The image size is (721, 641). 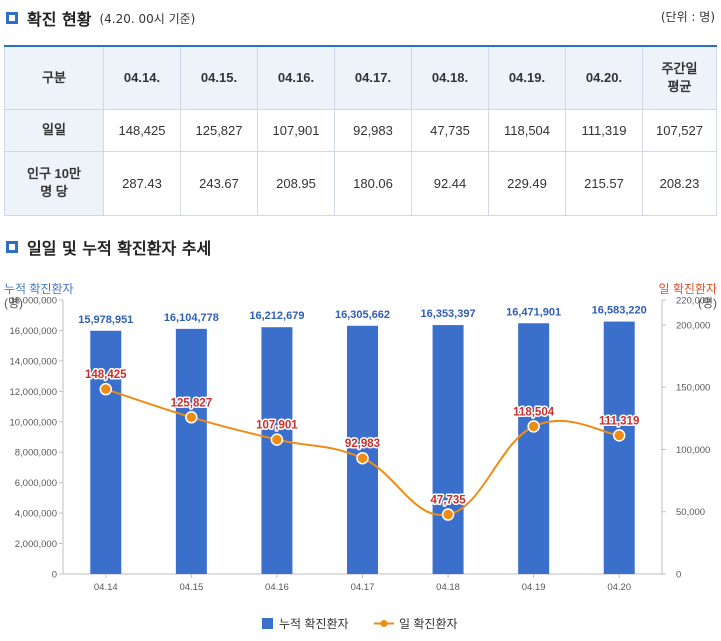 What do you see at coordinates (693, 301) in the screenshot?
I see `right-tick-label: 220,000` at bounding box center [693, 301].